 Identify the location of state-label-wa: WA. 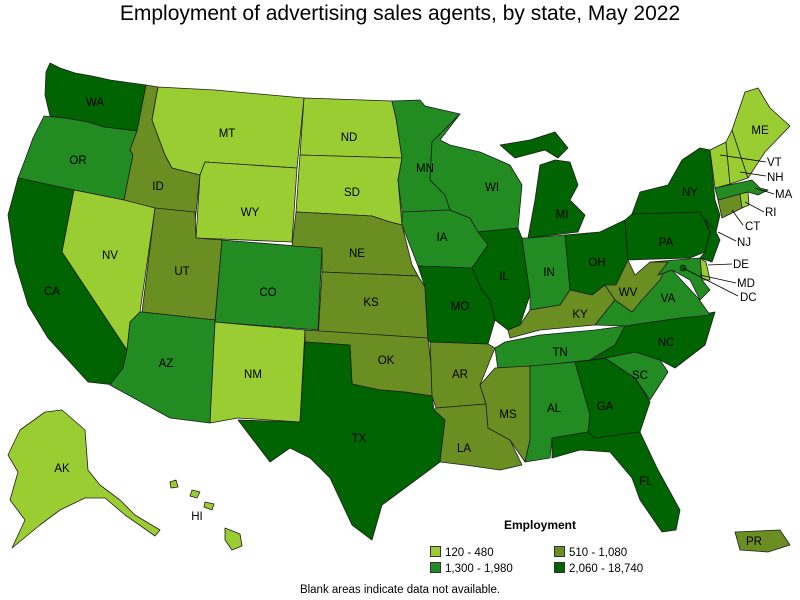
(95, 103).